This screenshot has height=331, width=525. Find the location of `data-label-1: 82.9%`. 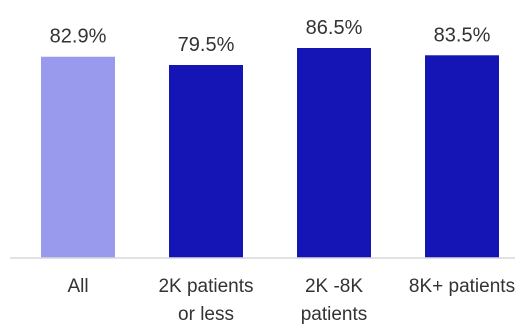

data-label-1: 82.9% is located at coordinates (78, 37).